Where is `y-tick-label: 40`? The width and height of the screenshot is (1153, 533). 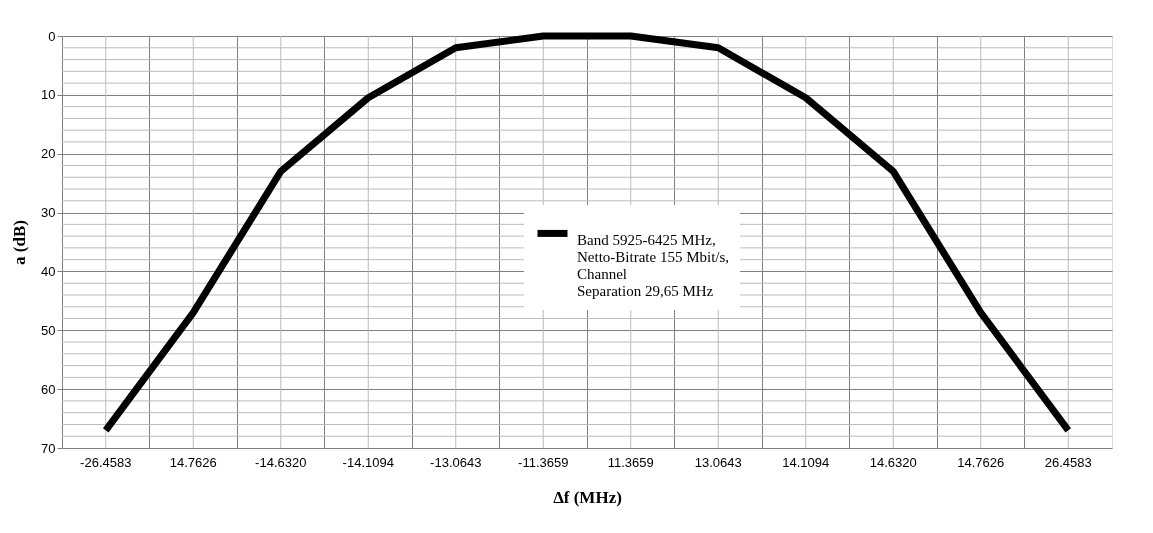 y-tick-label: 40 is located at coordinates (48, 271).